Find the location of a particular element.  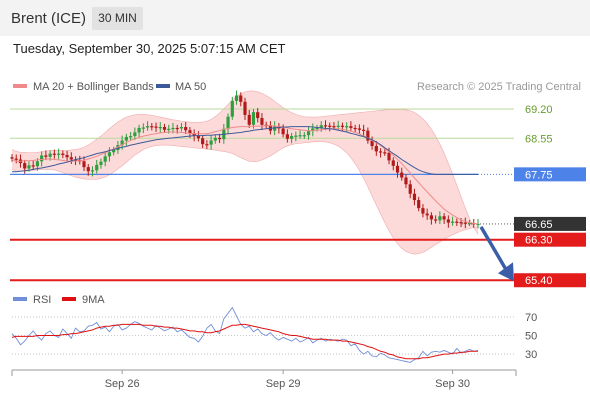

legend-swatch-ma20 is located at coordinates (20, 86).